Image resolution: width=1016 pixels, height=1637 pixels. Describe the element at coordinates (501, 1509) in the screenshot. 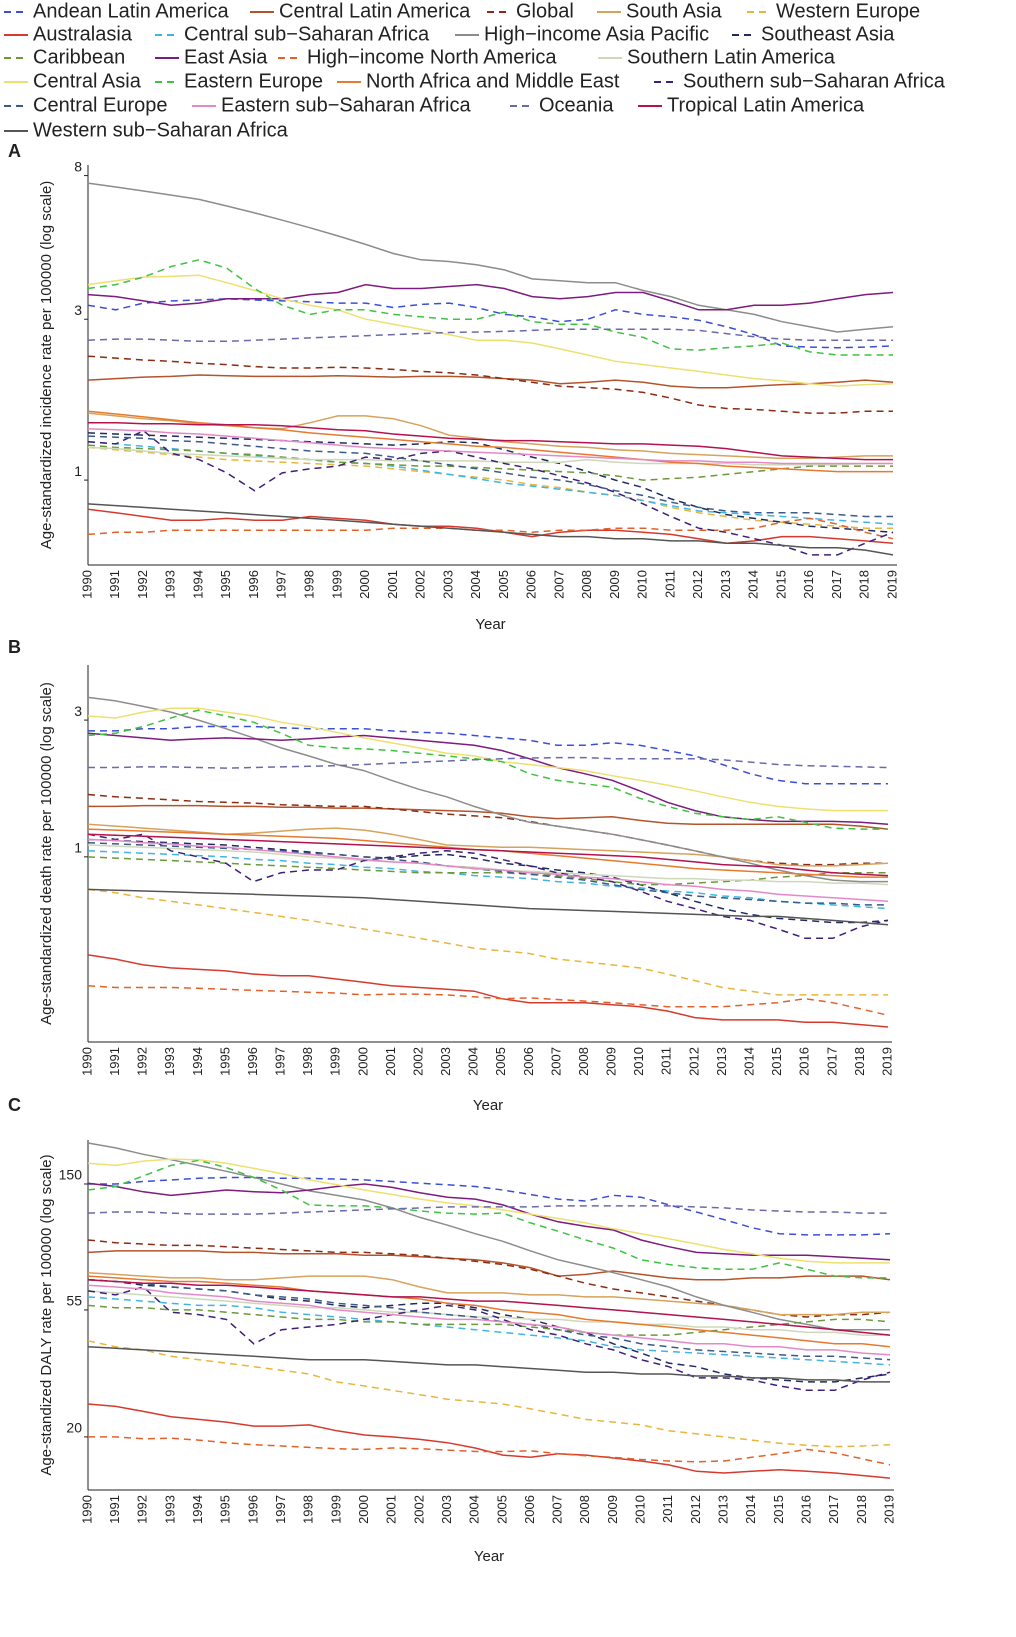

I see `x-tick-label: 2005` at that location.